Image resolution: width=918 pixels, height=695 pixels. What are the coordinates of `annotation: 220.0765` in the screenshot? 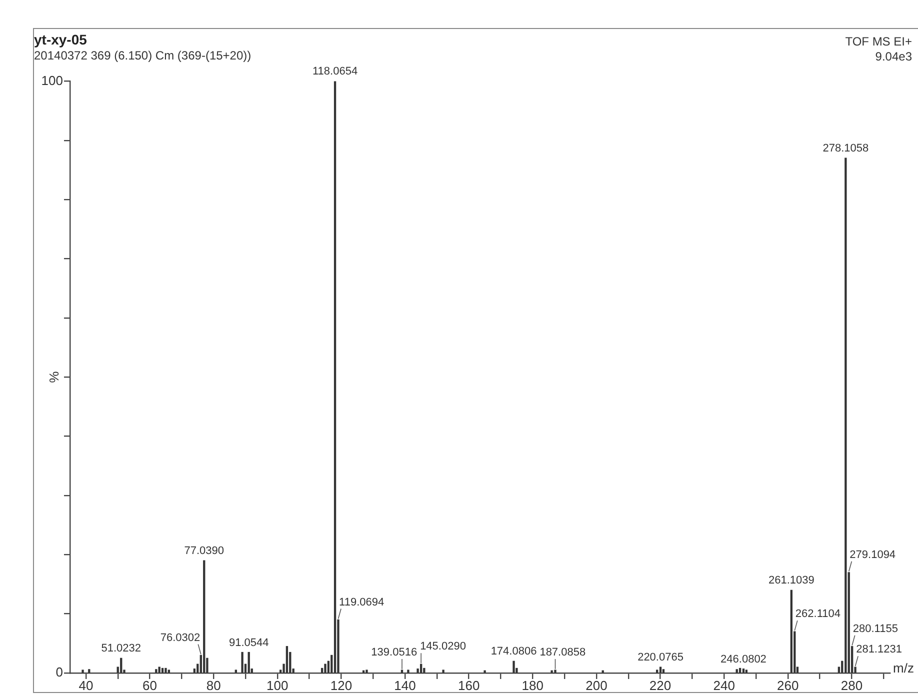 It's located at (661, 658).